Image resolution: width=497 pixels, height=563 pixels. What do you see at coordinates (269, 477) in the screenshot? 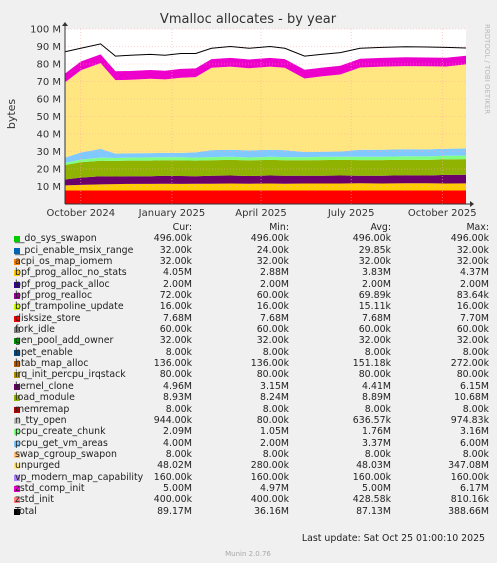
I see `legend-min: 160.00k` at bounding box center [269, 477].